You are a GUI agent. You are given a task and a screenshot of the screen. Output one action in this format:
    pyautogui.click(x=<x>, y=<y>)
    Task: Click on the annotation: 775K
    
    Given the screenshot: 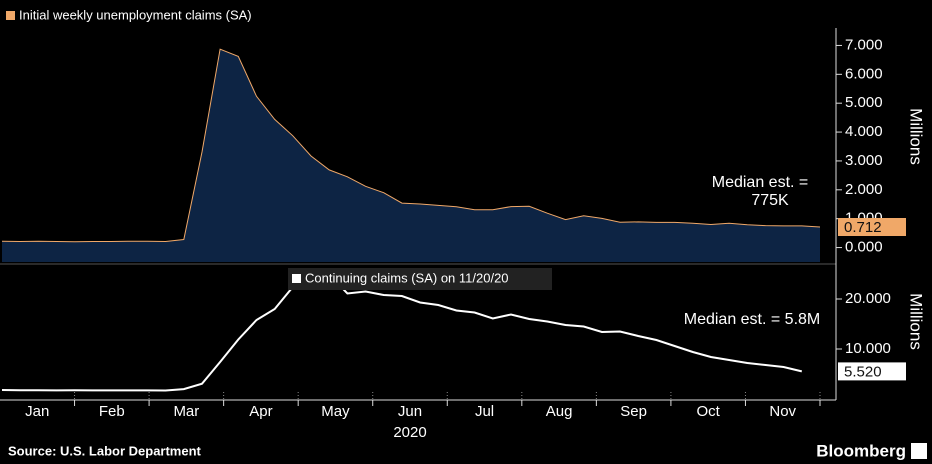 What is the action you would take?
    pyautogui.click(x=770, y=200)
    